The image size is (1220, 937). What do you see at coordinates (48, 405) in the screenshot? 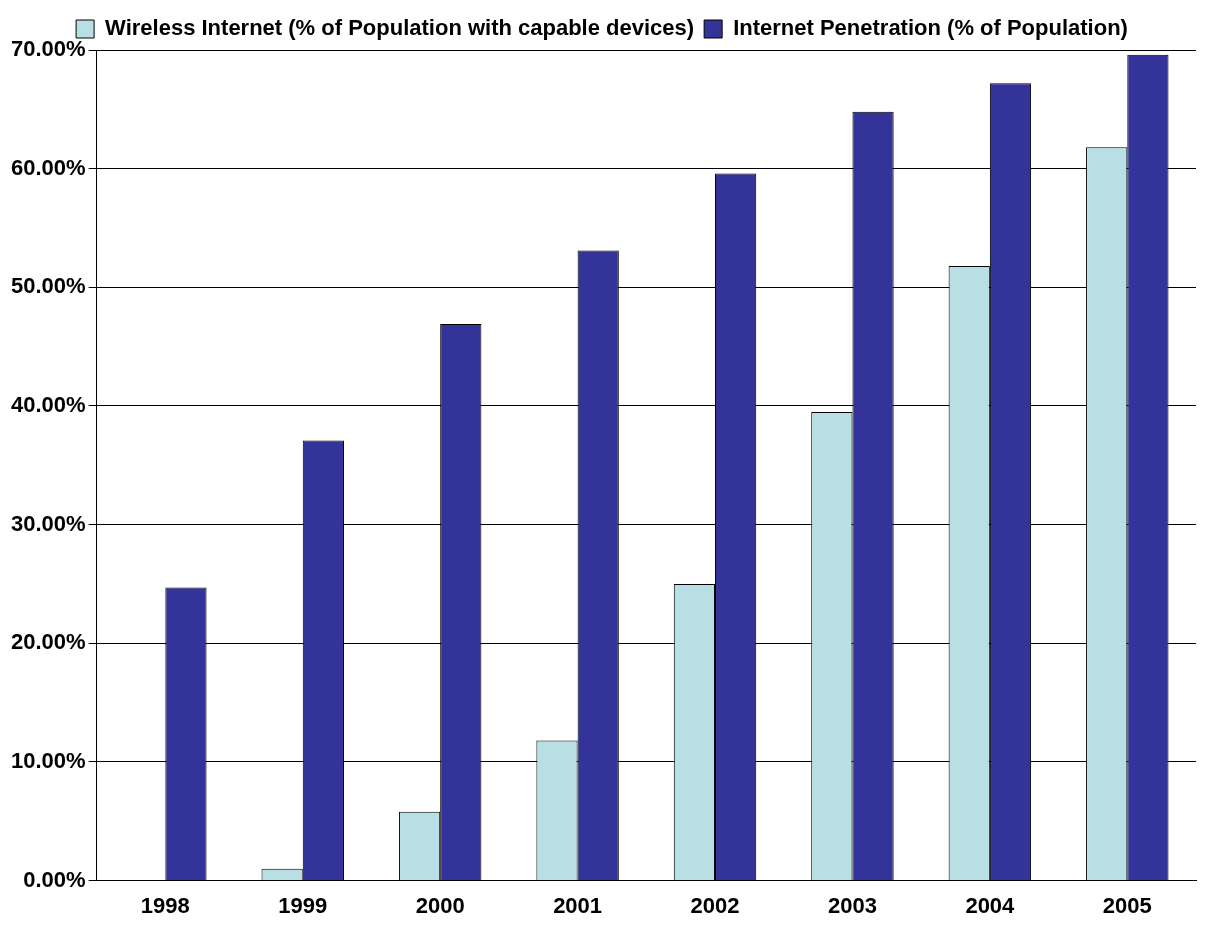
I see `y-tick-label: 40.00%` at bounding box center [48, 405].